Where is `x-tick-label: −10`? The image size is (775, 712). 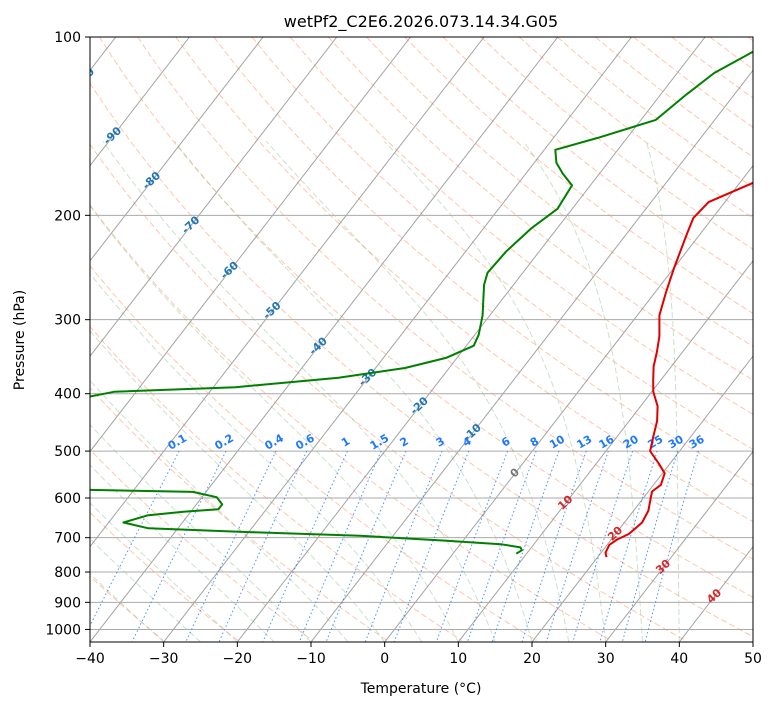
x-tick-label: −10 is located at coordinates (311, 659).